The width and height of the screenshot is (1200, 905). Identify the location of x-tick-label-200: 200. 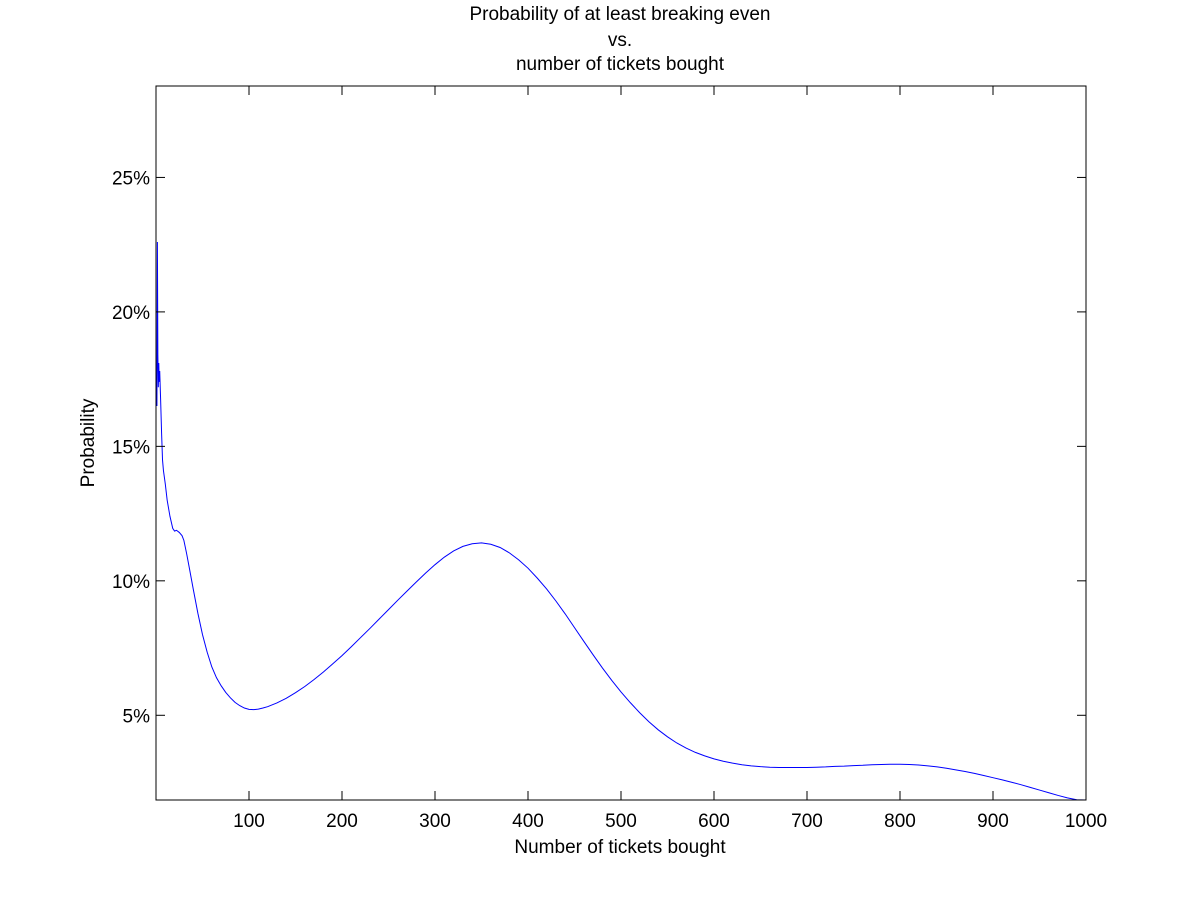
(342, 821).